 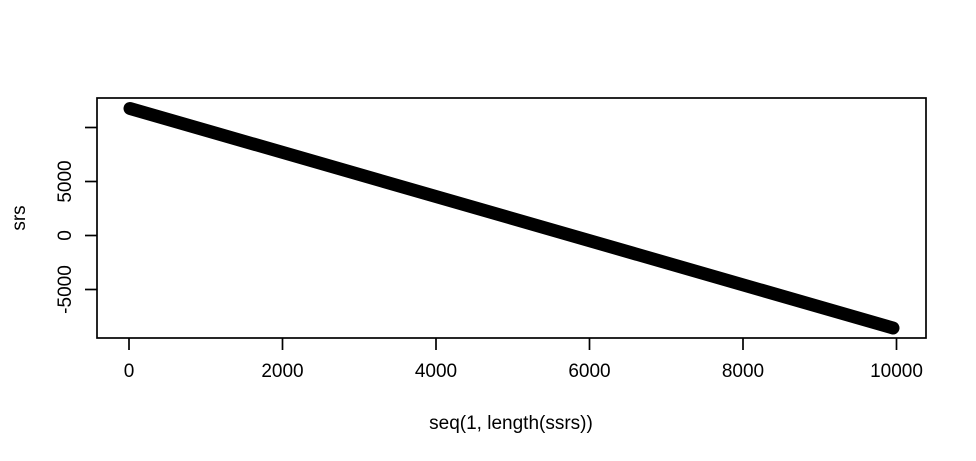 I want to click on x-tick-label: 2000, so click(x=282, y=371).